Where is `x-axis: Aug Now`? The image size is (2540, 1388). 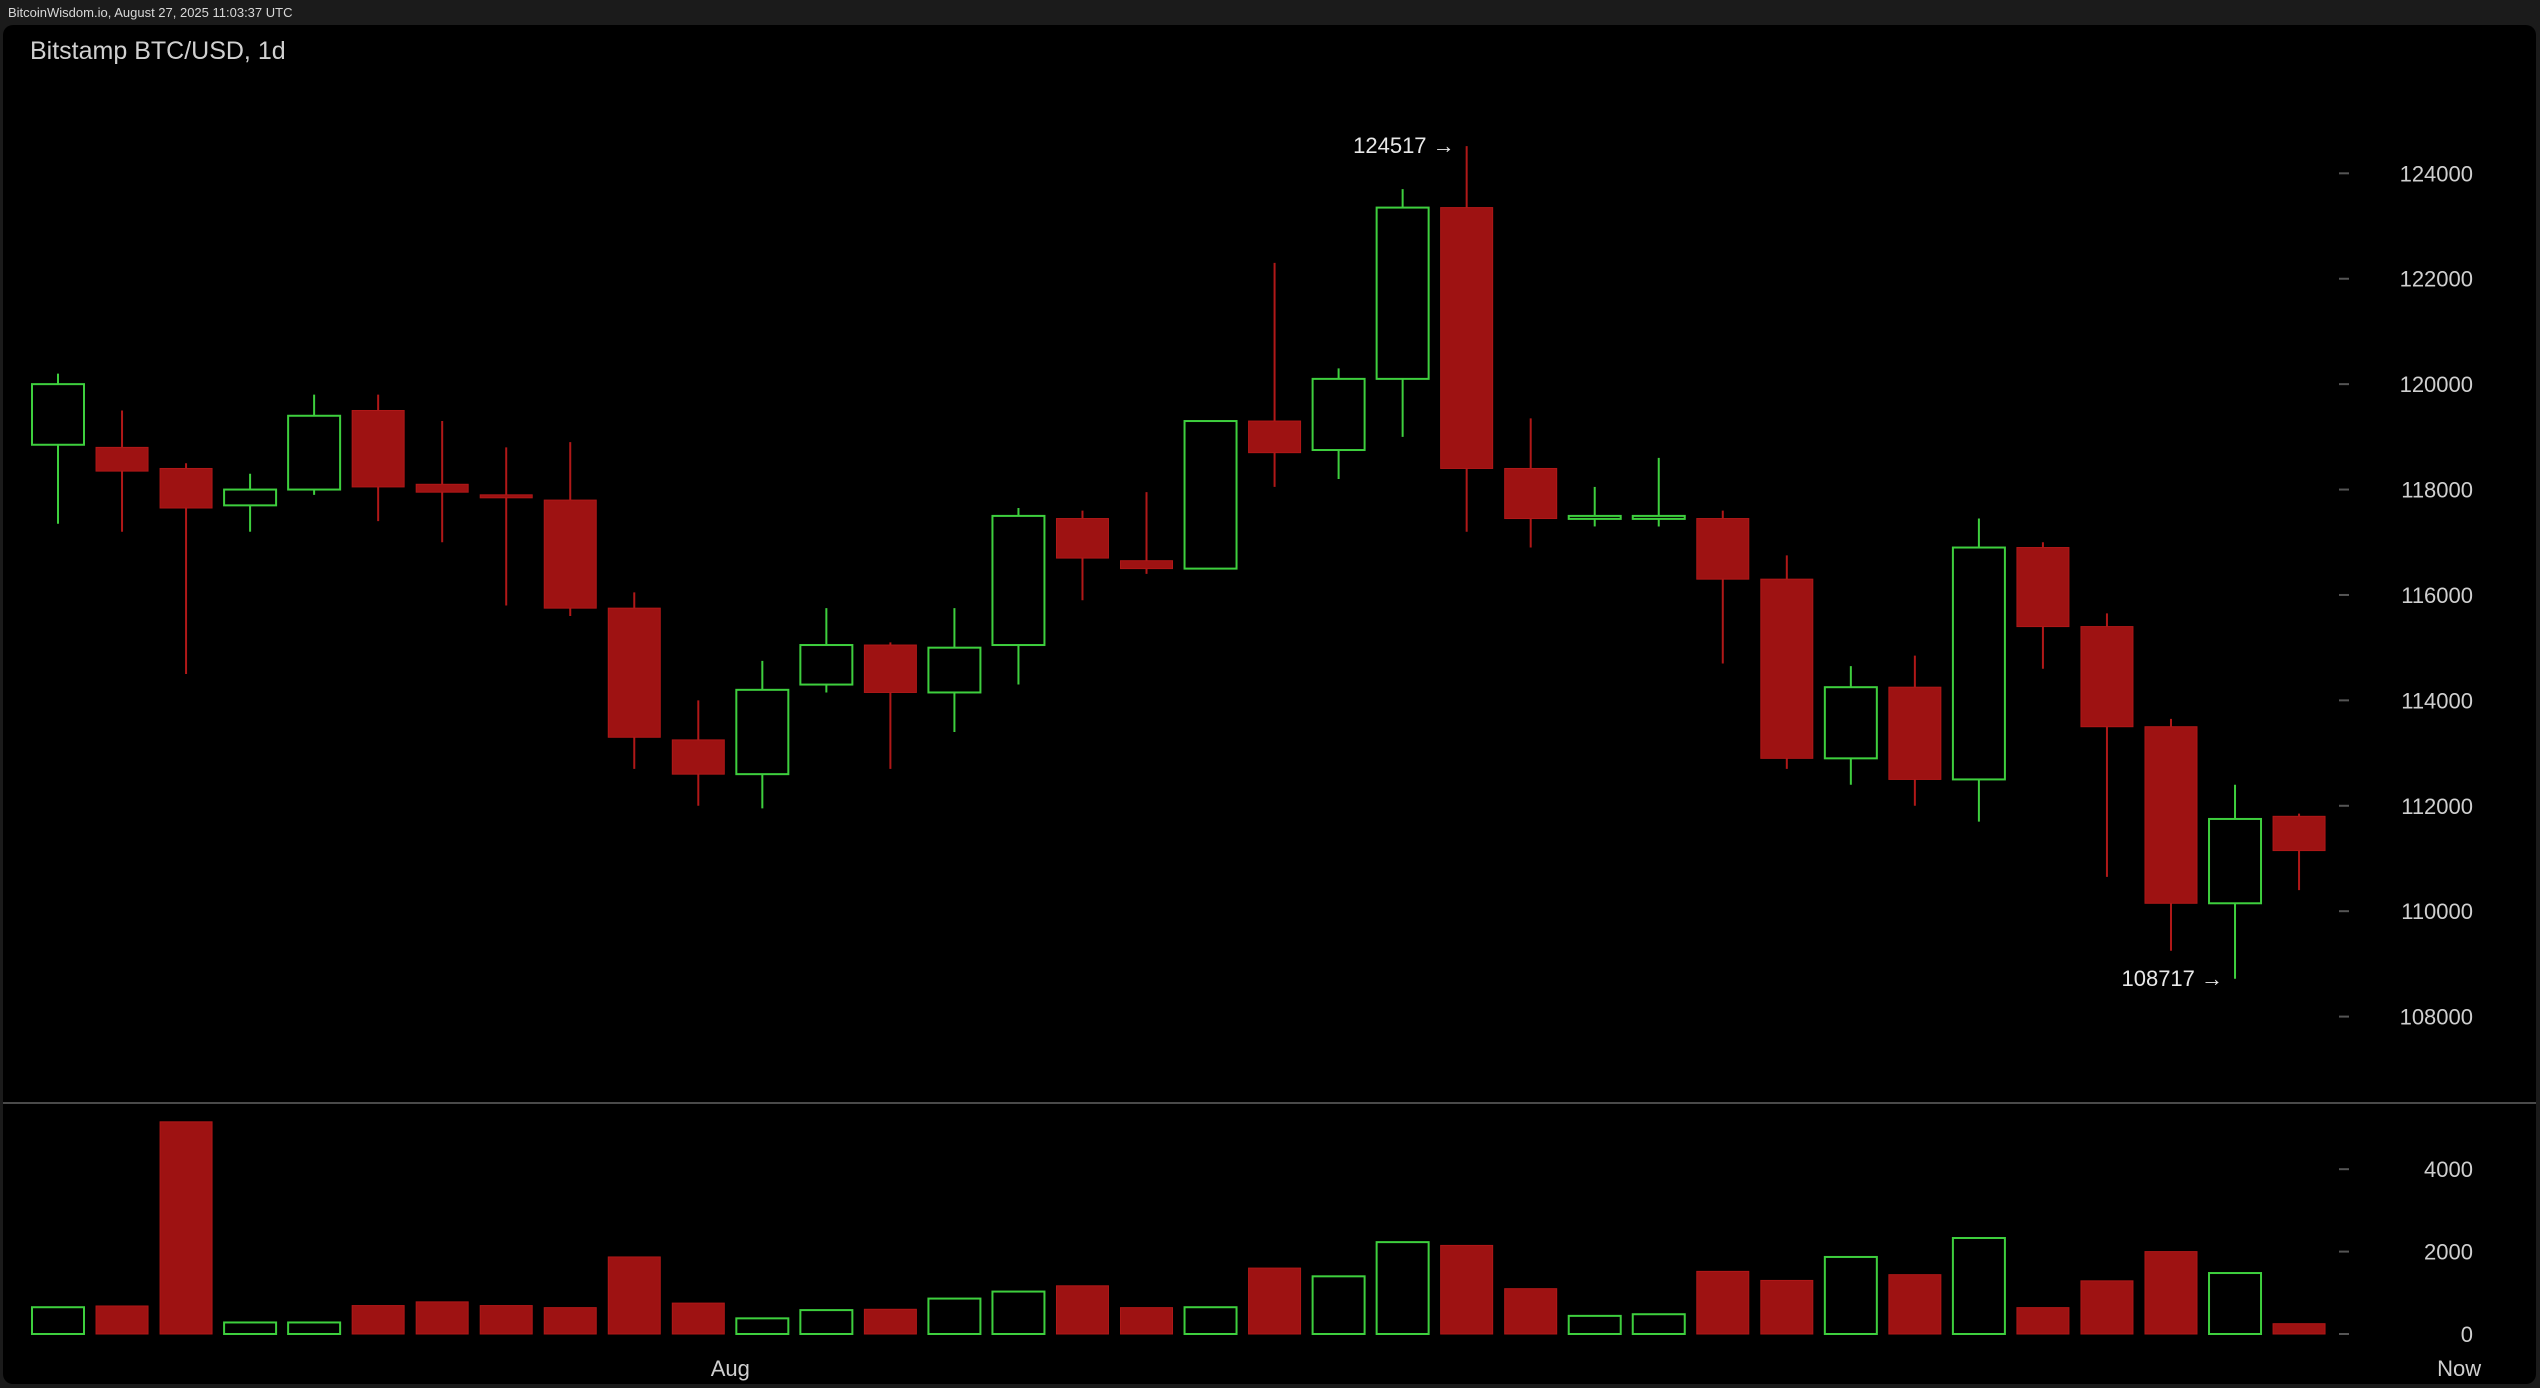 x-axis: Aug Now is located at coordinates (1596, 1368).